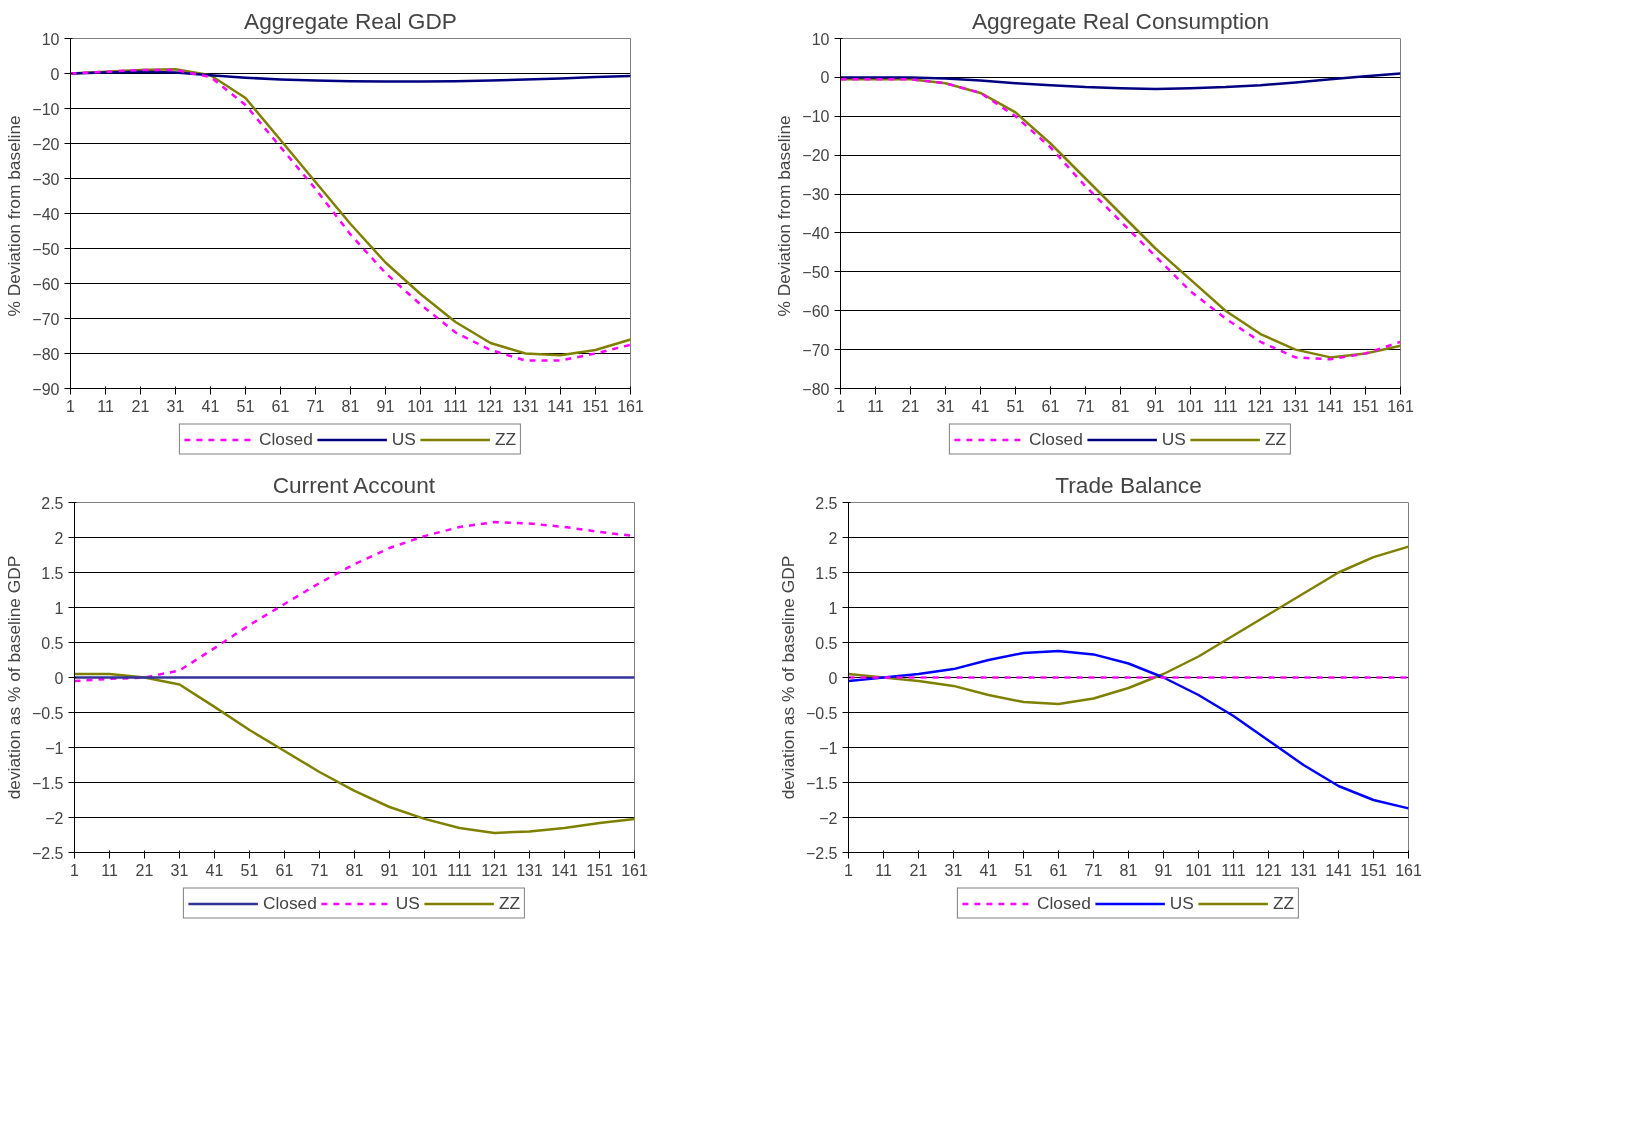  Describe the element at coordinates (354, 484) in the screenshot. I see `chart-title: Current Account` at that location.